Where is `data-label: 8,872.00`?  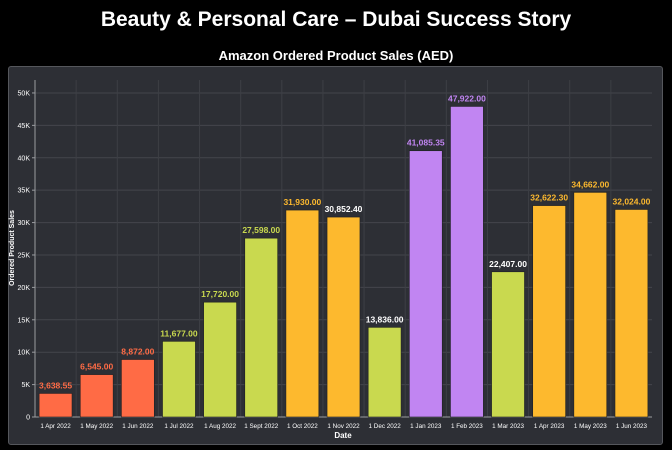 data-label: 8,872.00 is located at coordinates (137, 352).